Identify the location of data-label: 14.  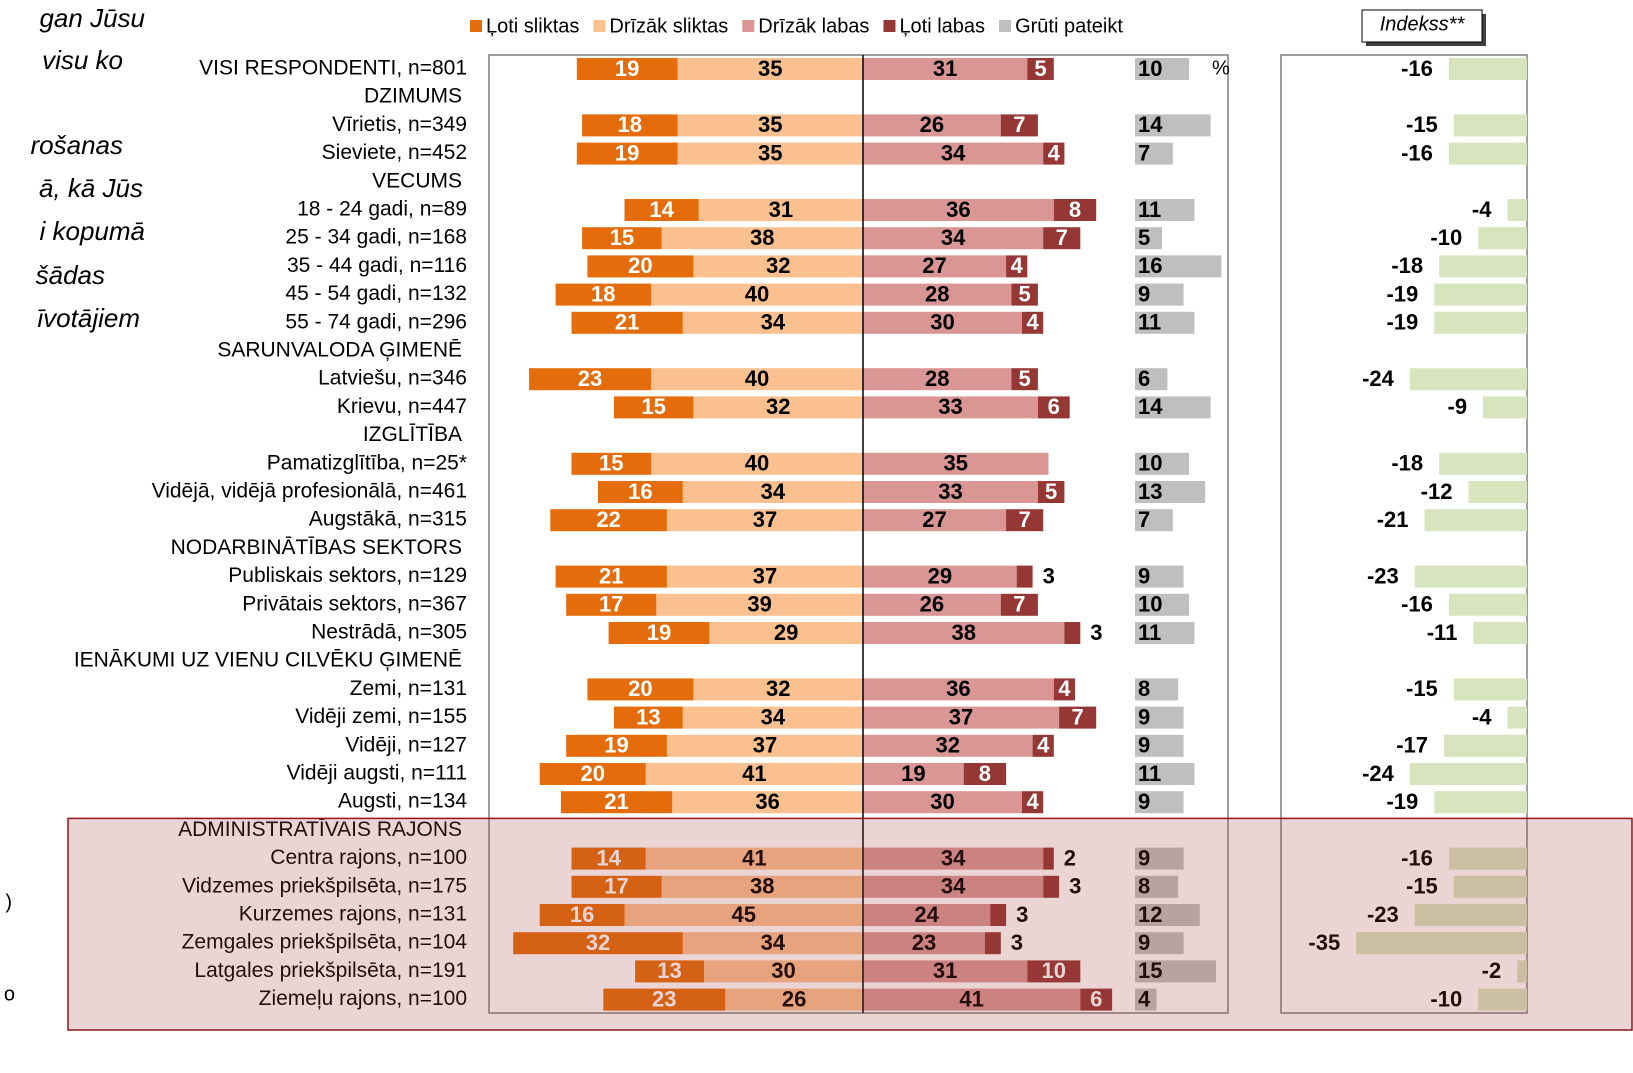
(1150, 124).